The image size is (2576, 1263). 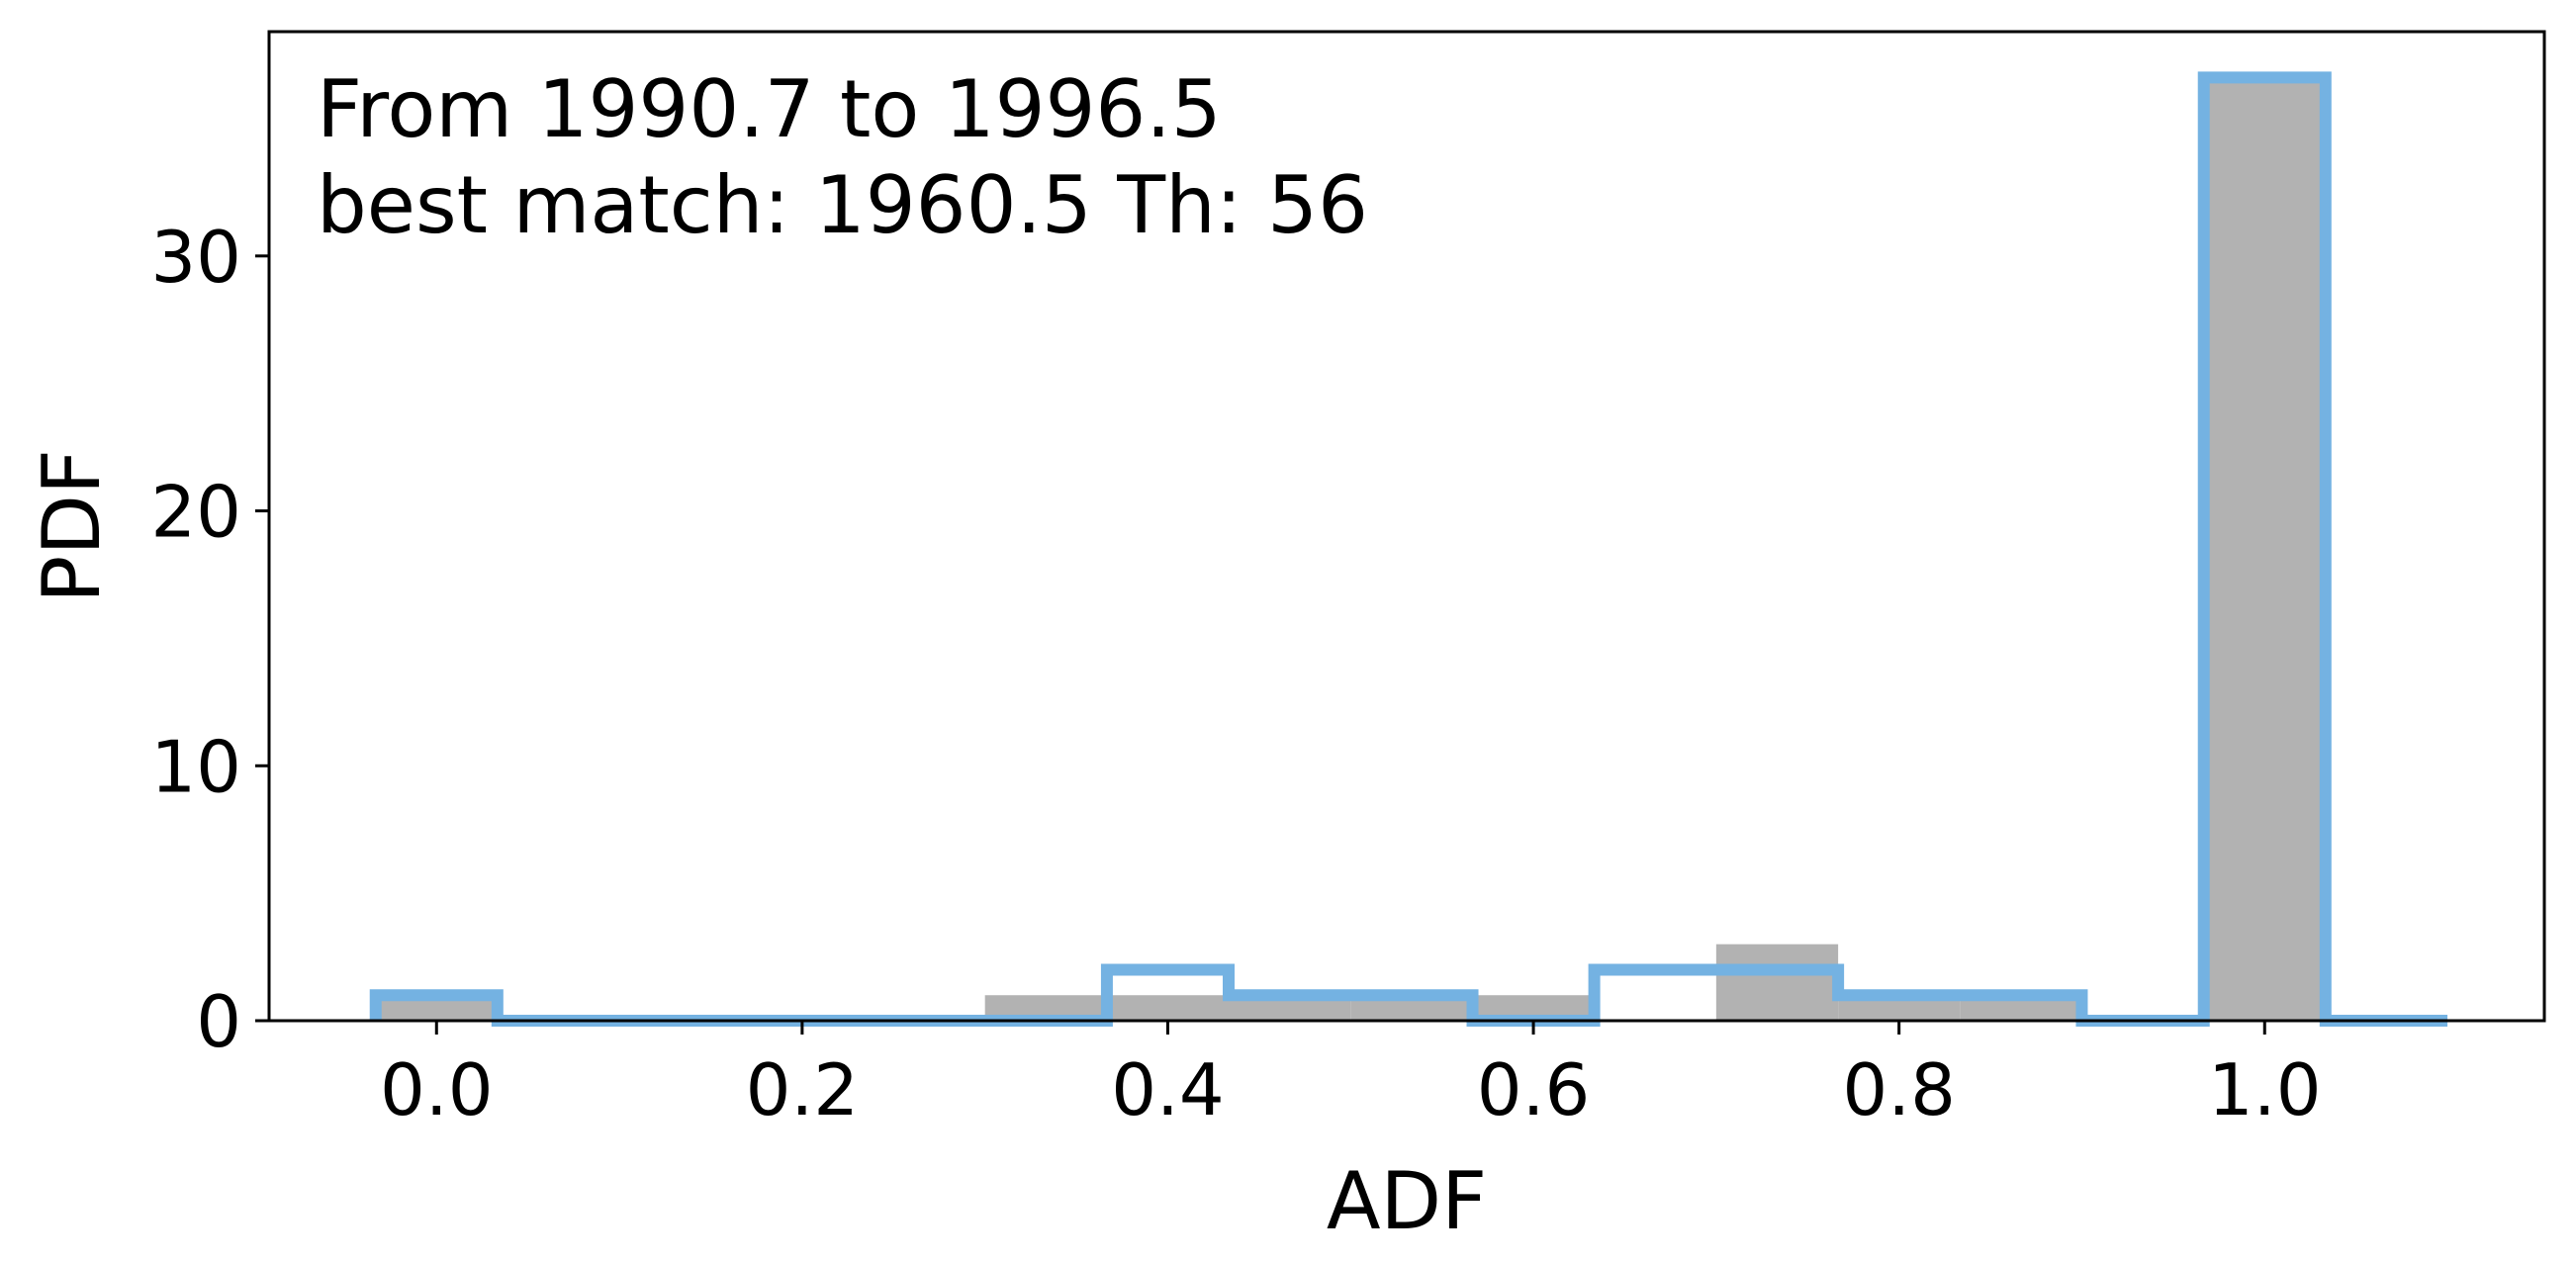 What do you see at coordinates (1899, 1090) in the screenshot?
I see `x-tick-label: 0.8` at bounding box center [1899, 1090].